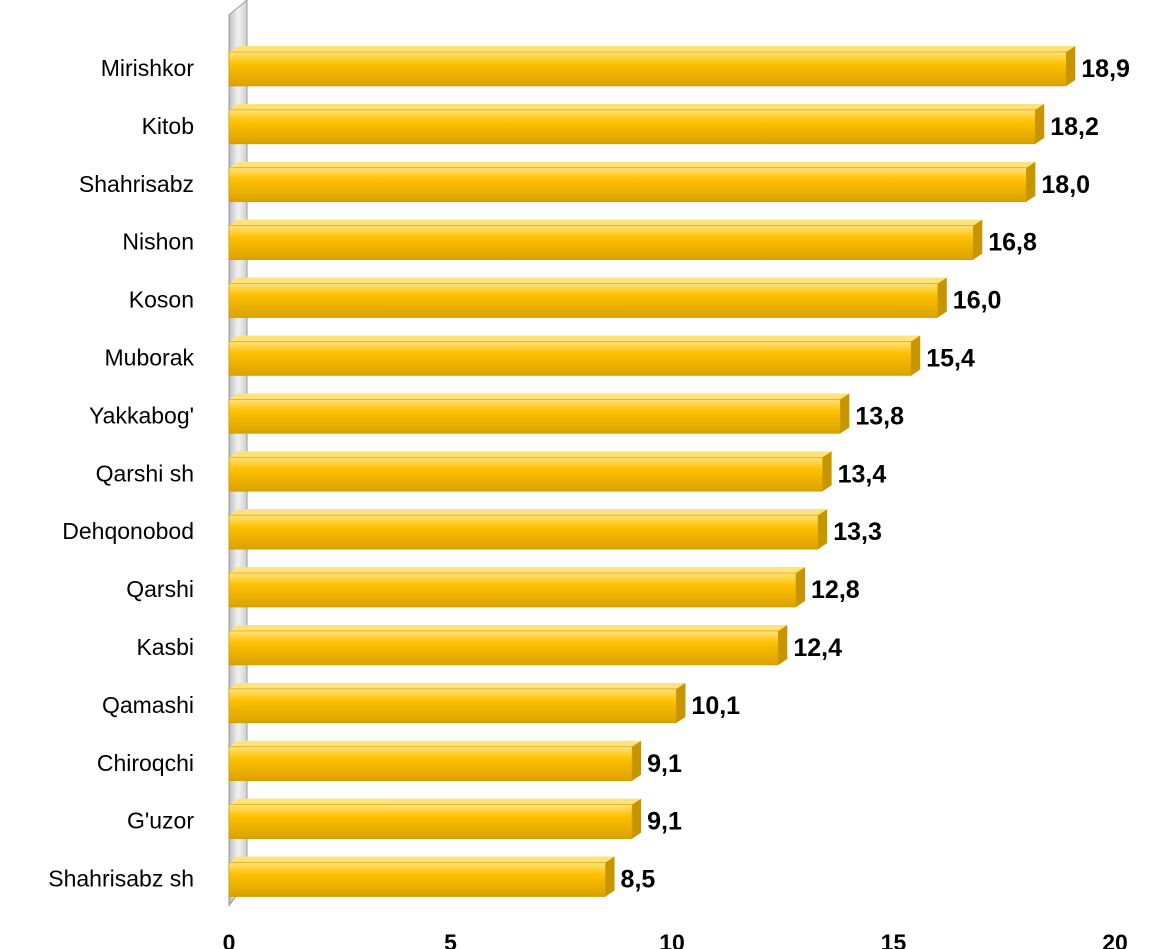 The width and height of the screenshot is (1157, 949). I want to click on bar-qamashi, so click(457, 703).